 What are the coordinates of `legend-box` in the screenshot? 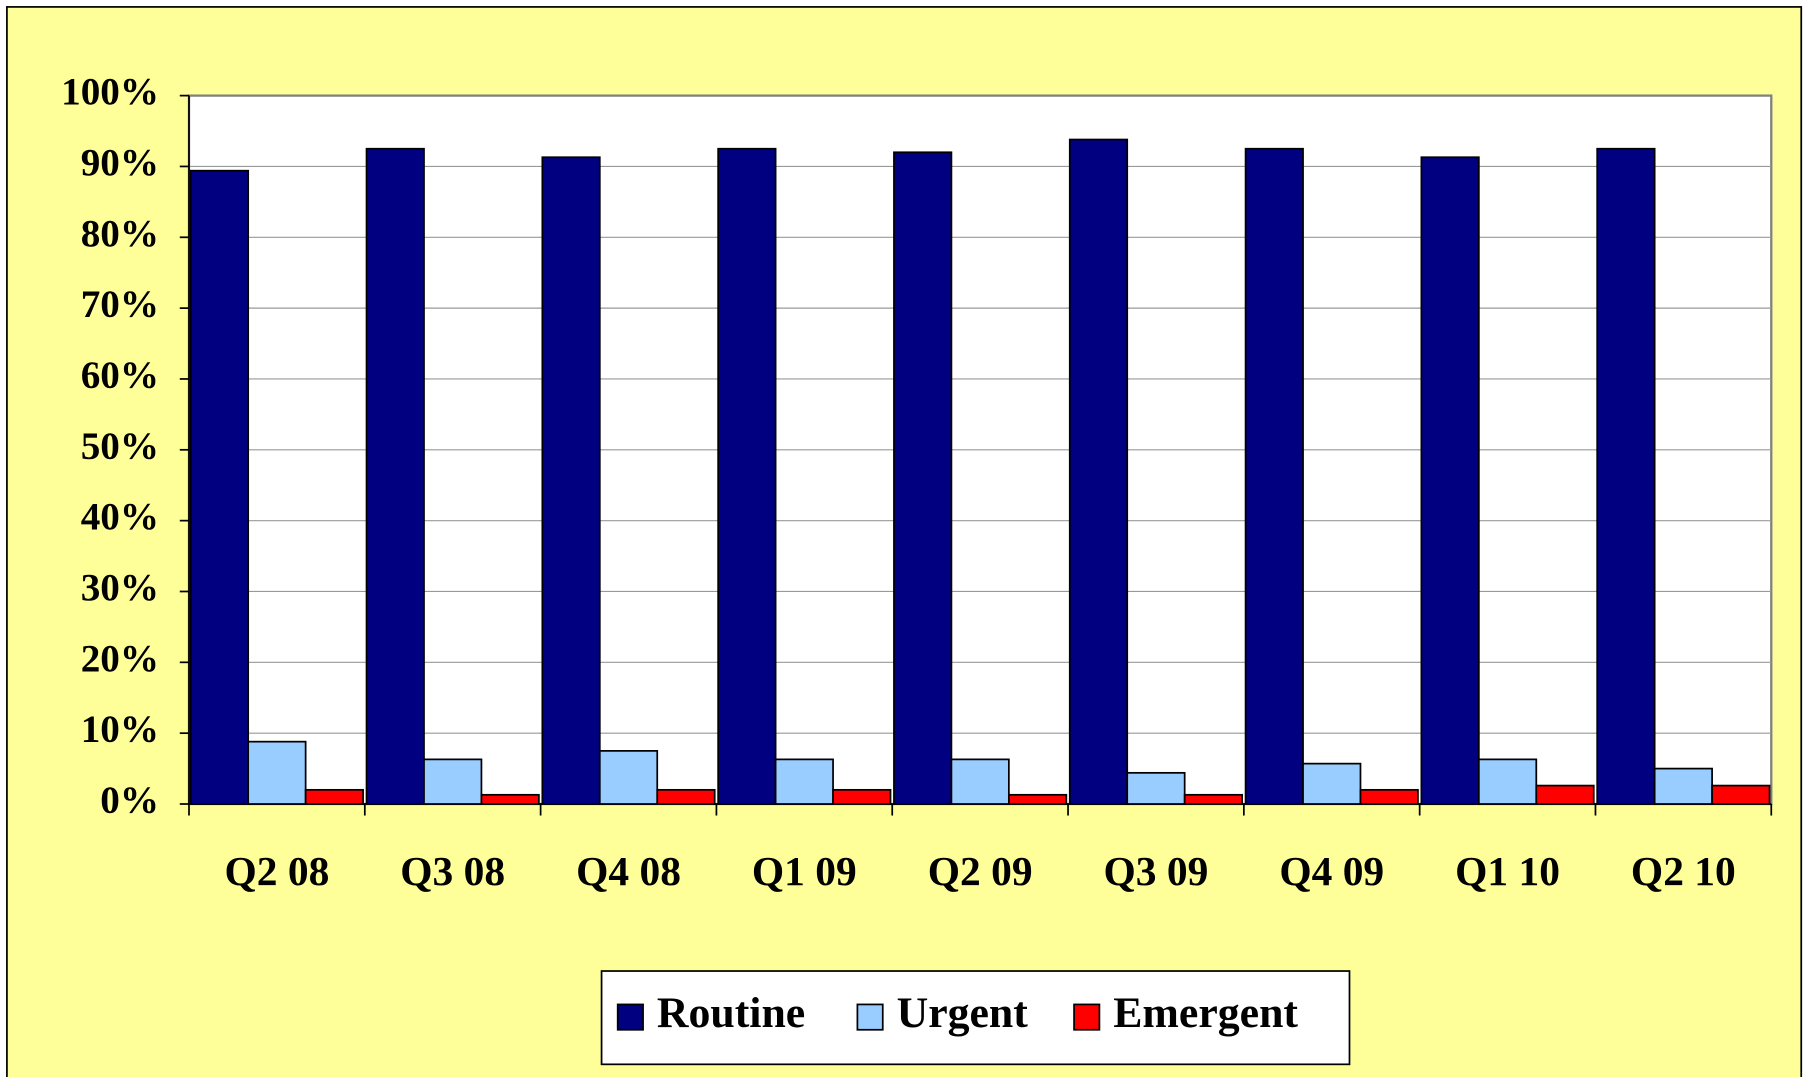 It's located at (975, 1018).